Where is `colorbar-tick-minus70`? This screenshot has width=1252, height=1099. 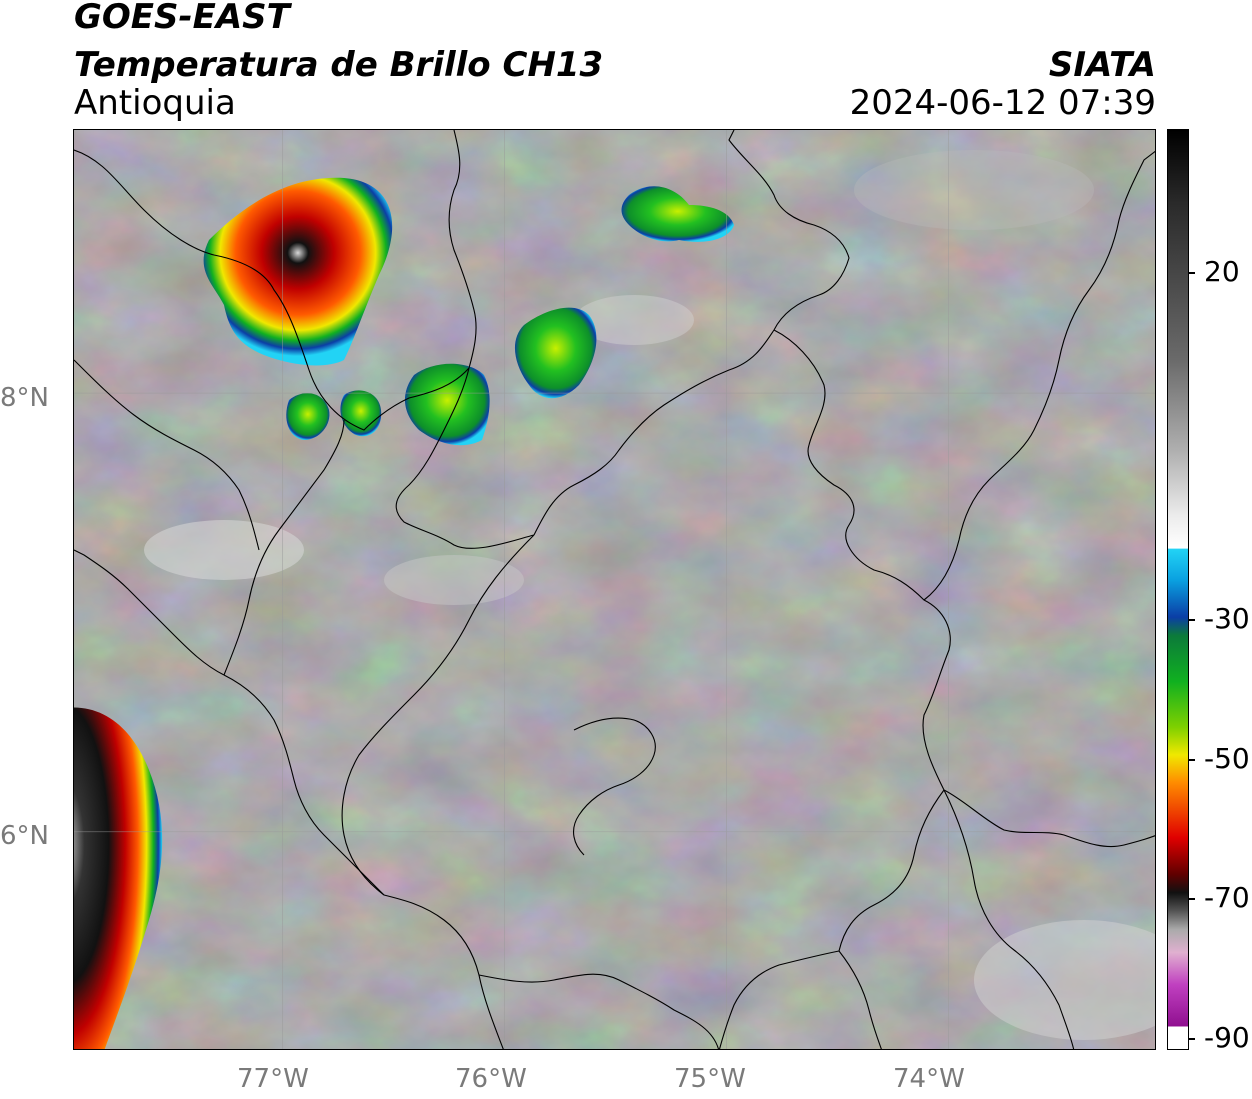 colorbar-tick-minus70 is located at coordinates (1192, 899).